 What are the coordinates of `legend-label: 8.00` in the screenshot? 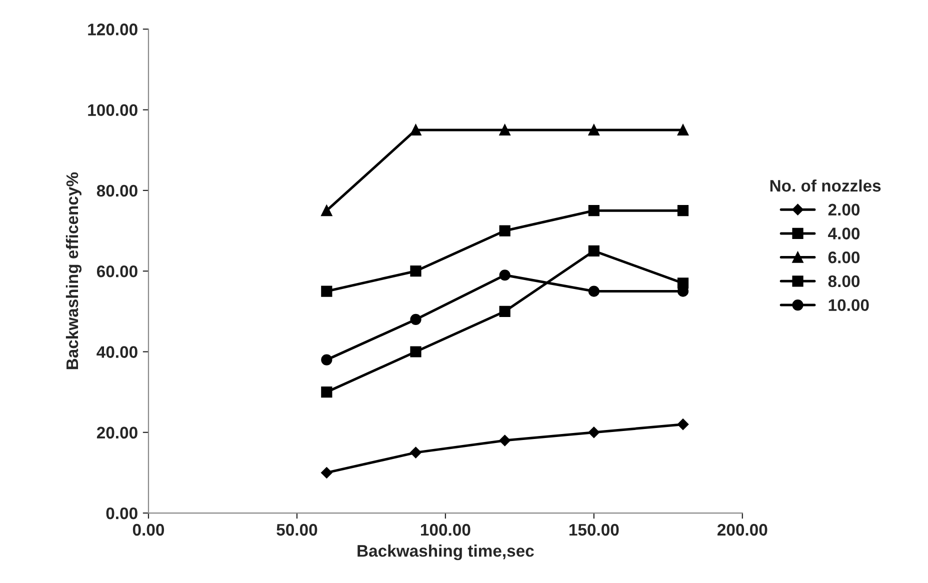 It's located at (844, 281).